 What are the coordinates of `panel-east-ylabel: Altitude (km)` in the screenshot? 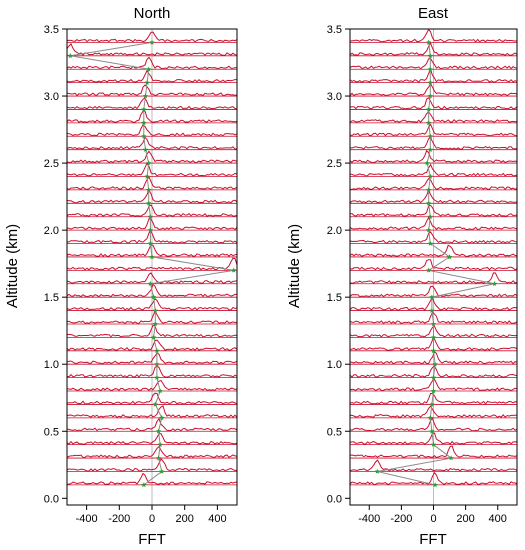 It's located at (294, 266).